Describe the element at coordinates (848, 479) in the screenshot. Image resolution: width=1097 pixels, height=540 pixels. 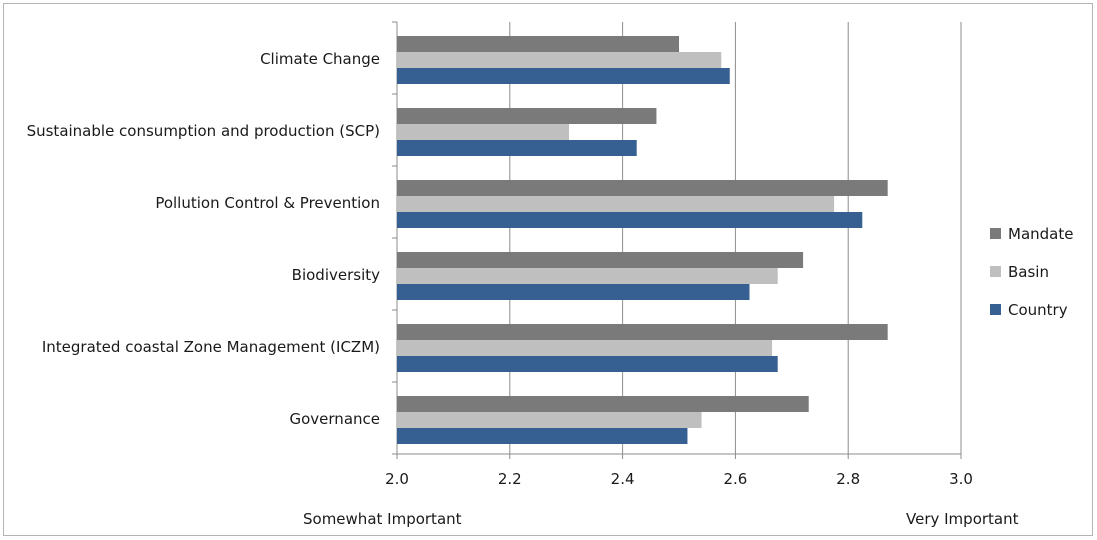
I see `x-tick-label: 2.8` at that location.